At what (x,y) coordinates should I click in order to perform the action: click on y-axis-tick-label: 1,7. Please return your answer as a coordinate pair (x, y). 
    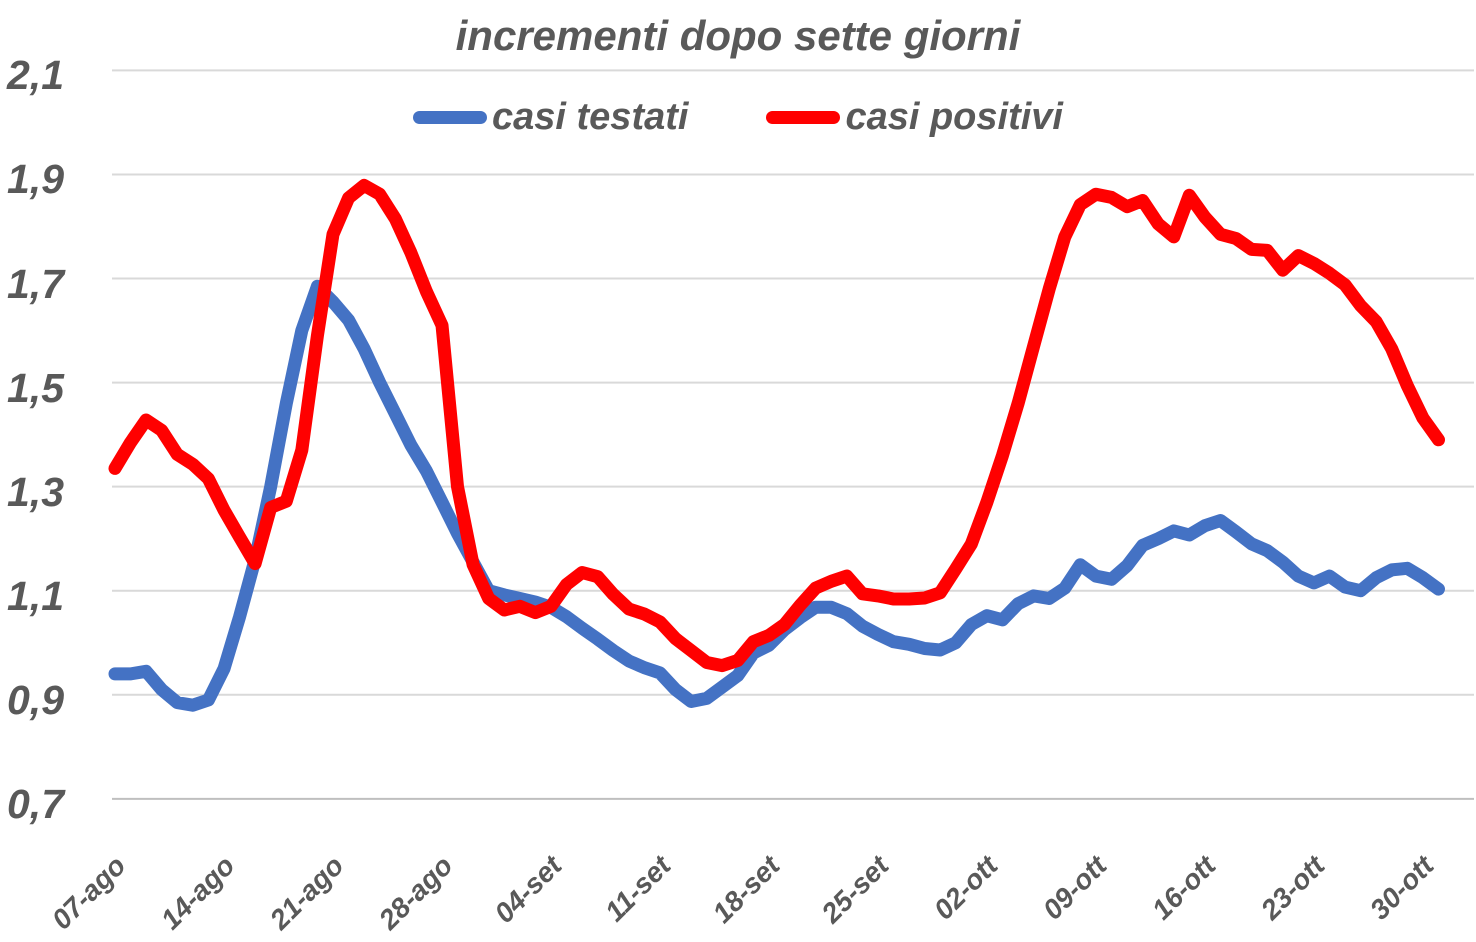
    Looking at the image, I should click on (35, 283).